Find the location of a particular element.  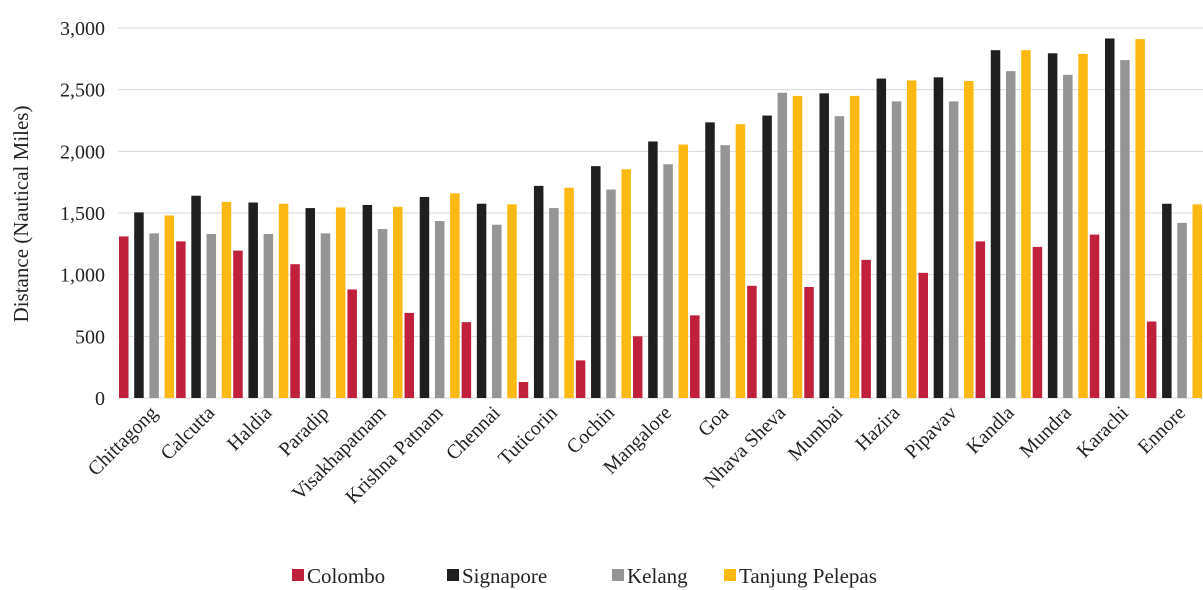

x-tick-label: Karachi is located at coordinates (1103, 432).